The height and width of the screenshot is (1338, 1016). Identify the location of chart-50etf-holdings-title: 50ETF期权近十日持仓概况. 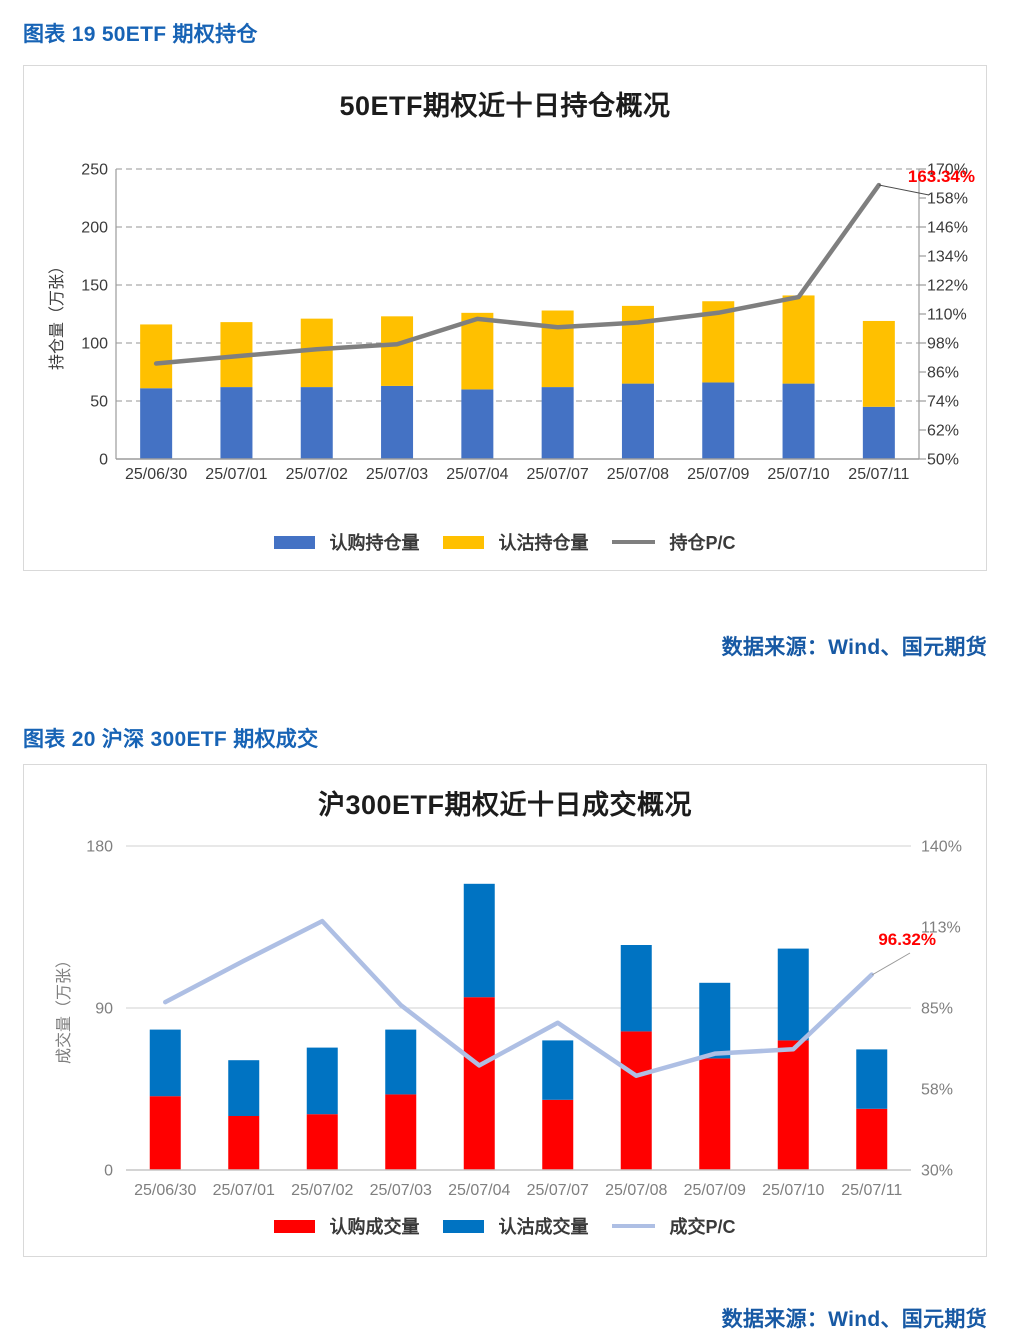
(505, 106).